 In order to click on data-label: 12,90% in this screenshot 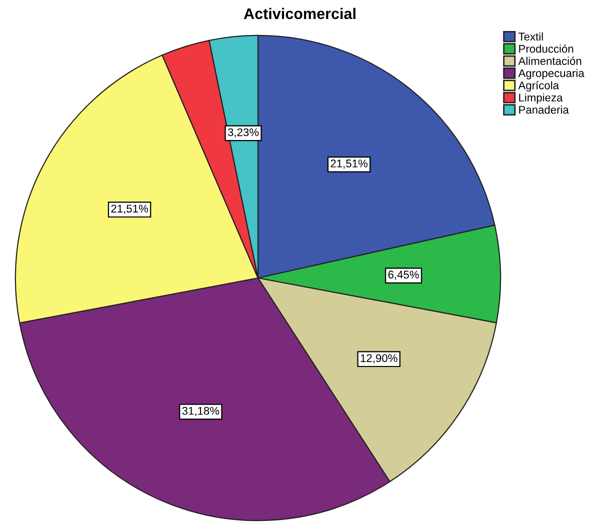, I will do `click(379, 359)`.